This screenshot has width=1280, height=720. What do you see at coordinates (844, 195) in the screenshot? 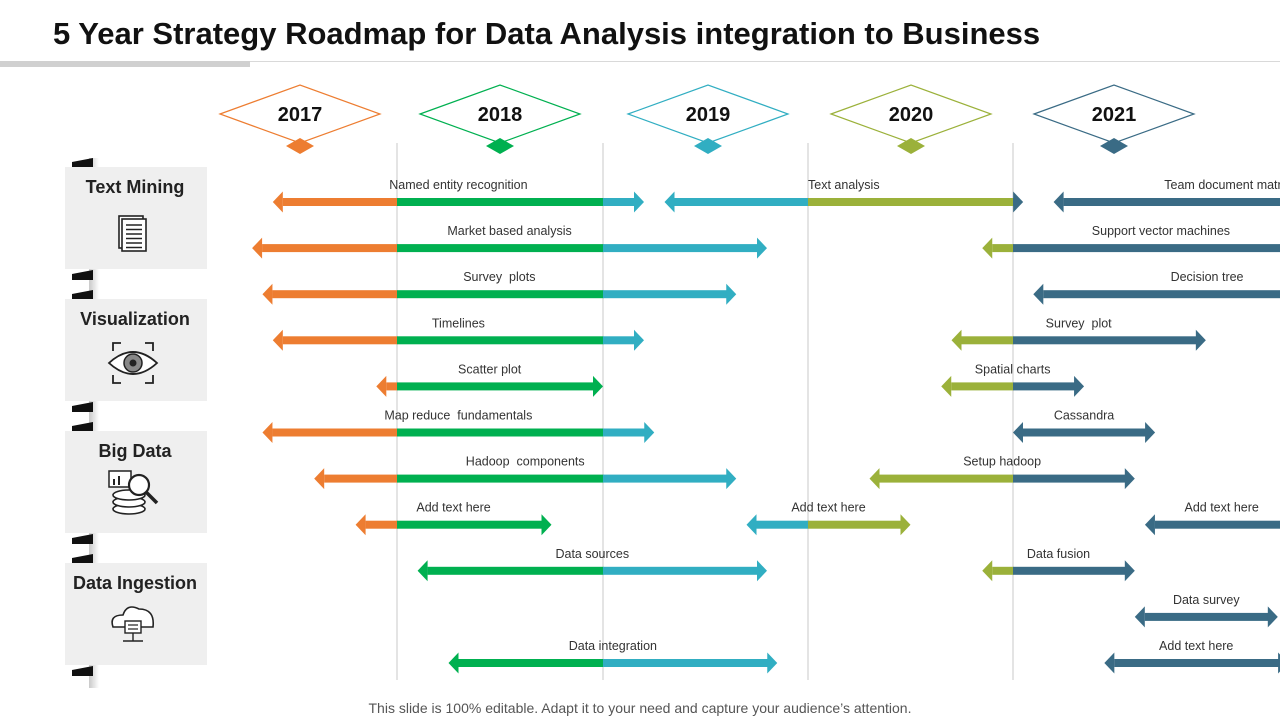
I see `roadmap-bar: Text analysis` at bounding box center [844, 195].